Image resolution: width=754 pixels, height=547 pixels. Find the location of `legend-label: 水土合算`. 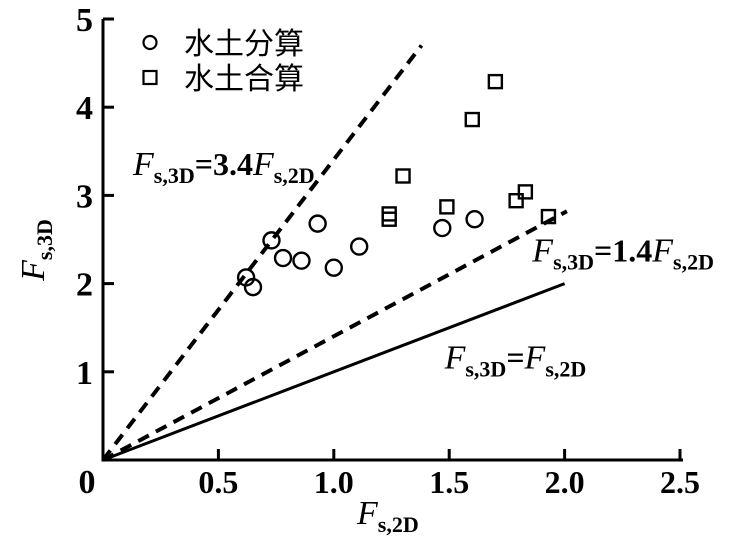

legend-label: 水土合算 is located at coordinates (244, 79).